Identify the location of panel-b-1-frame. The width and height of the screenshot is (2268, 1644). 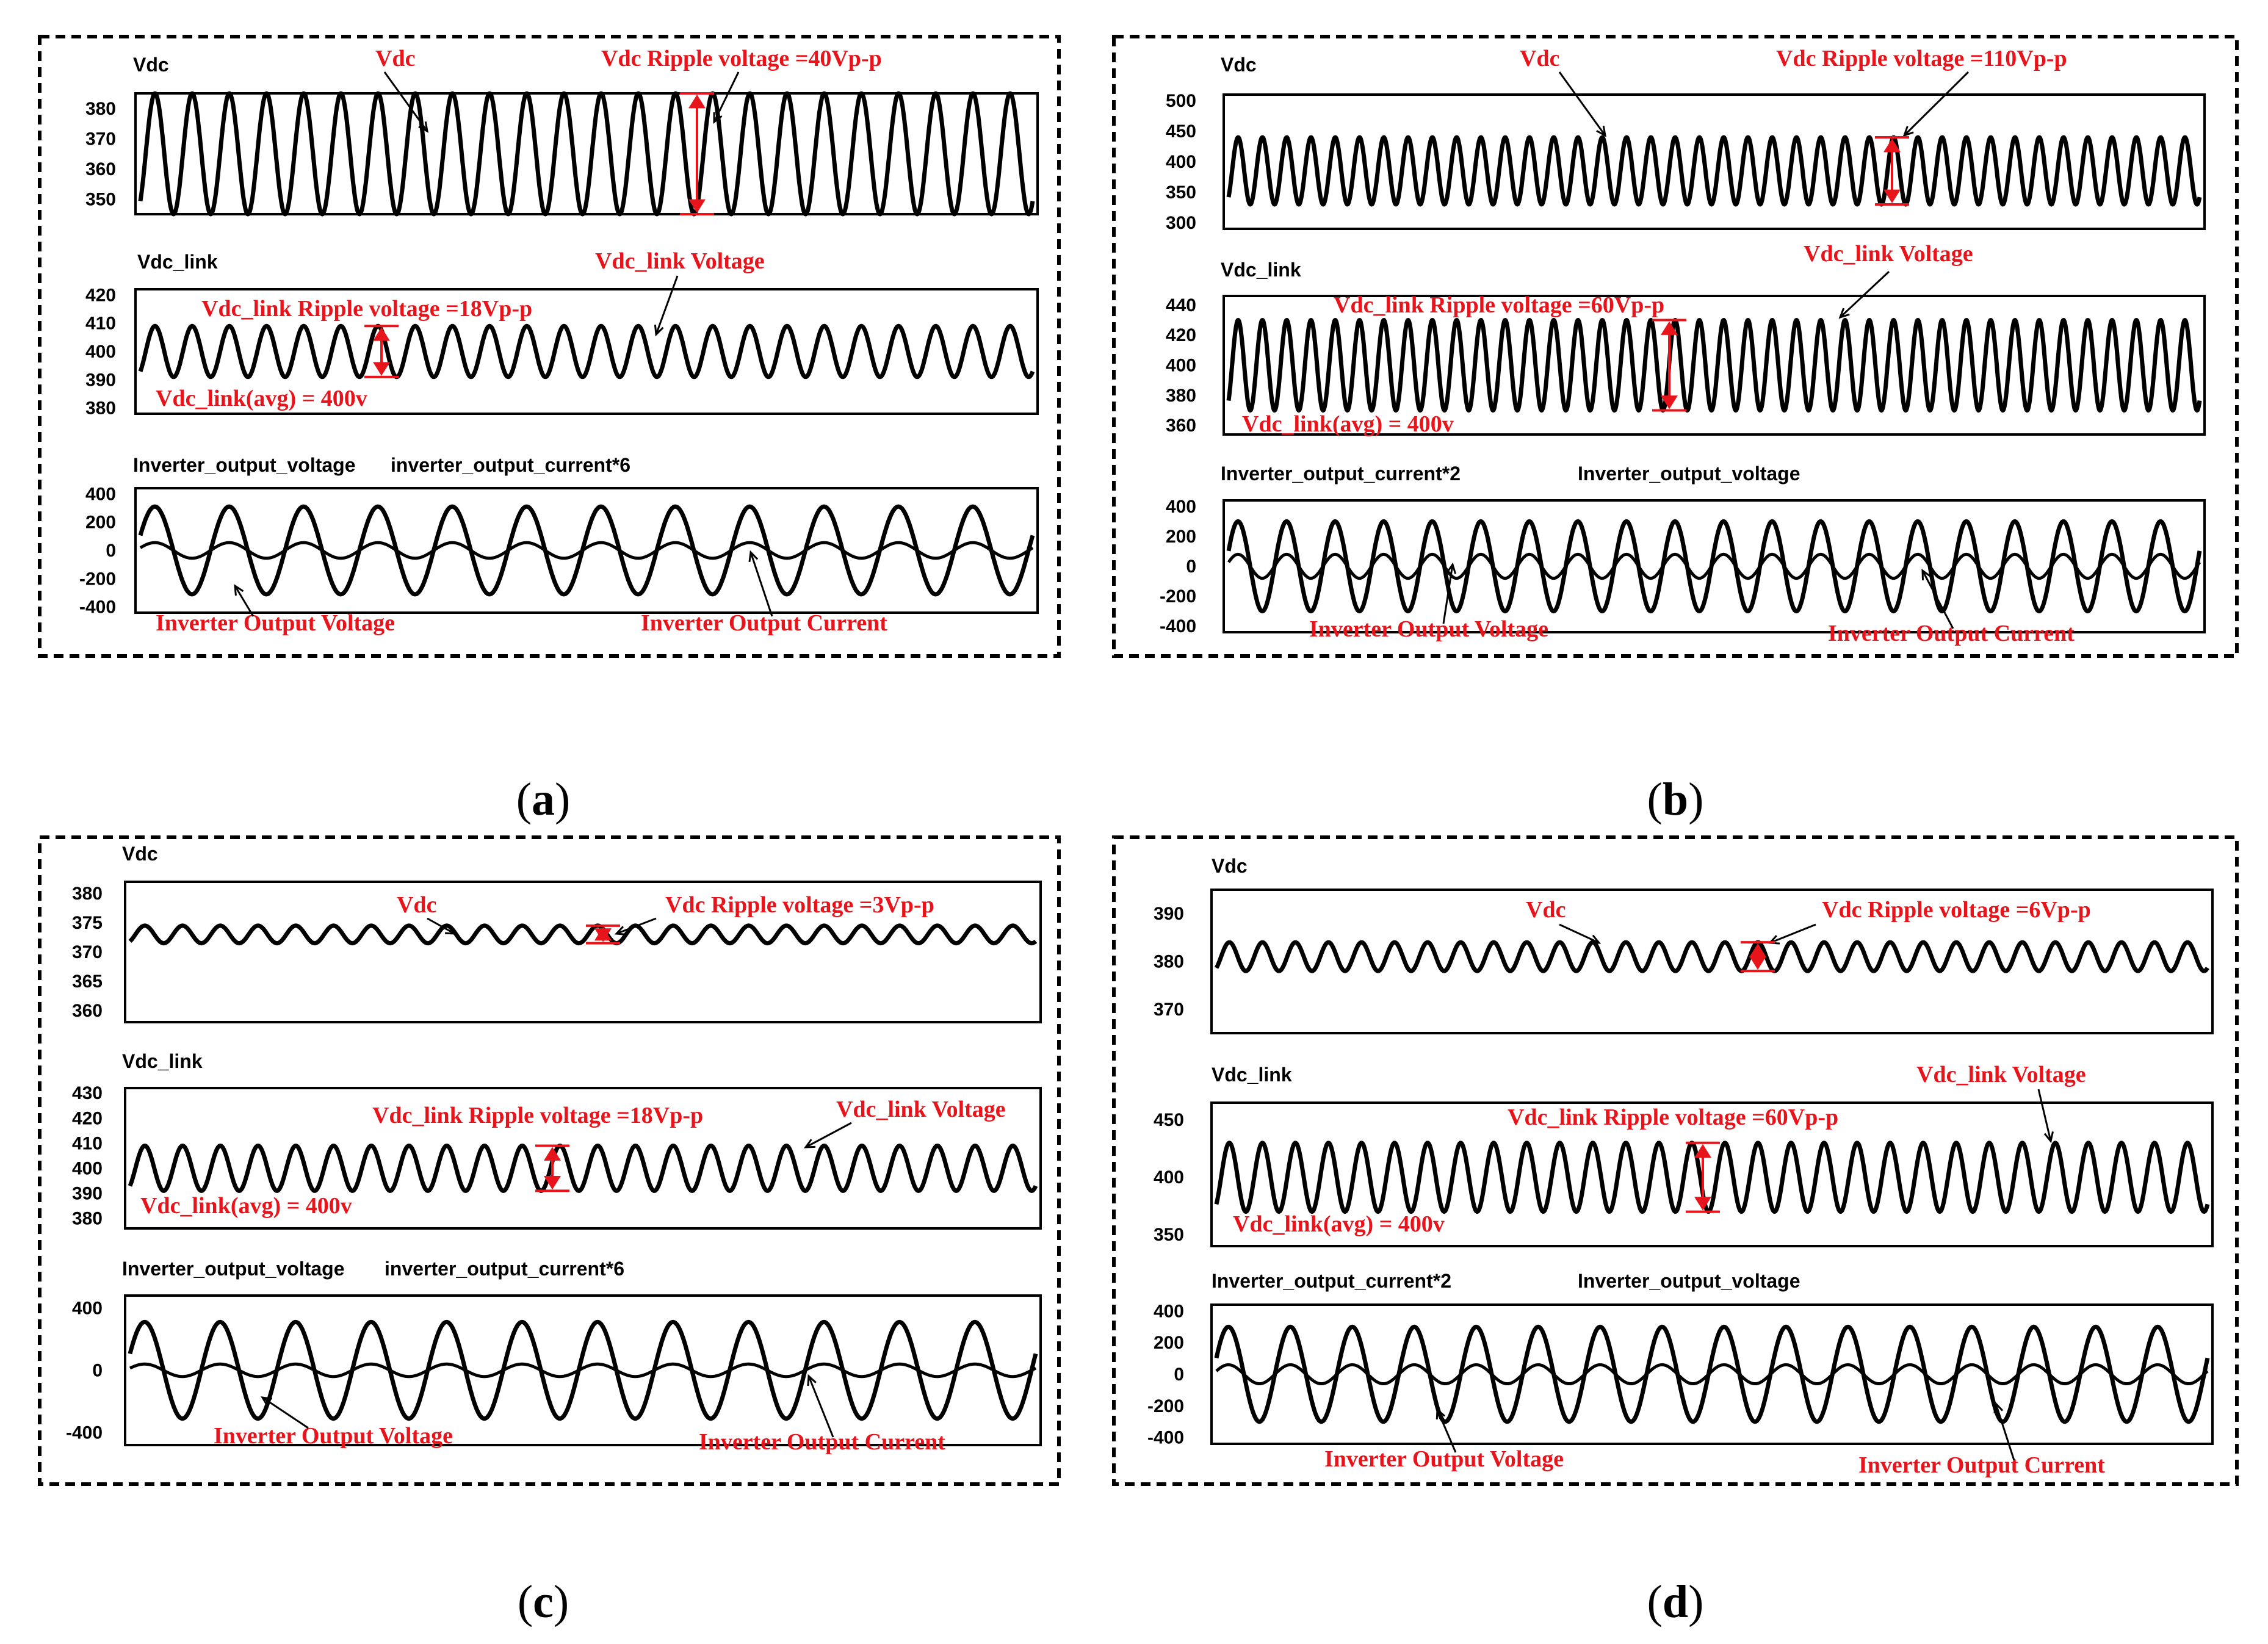
(1714, 161).